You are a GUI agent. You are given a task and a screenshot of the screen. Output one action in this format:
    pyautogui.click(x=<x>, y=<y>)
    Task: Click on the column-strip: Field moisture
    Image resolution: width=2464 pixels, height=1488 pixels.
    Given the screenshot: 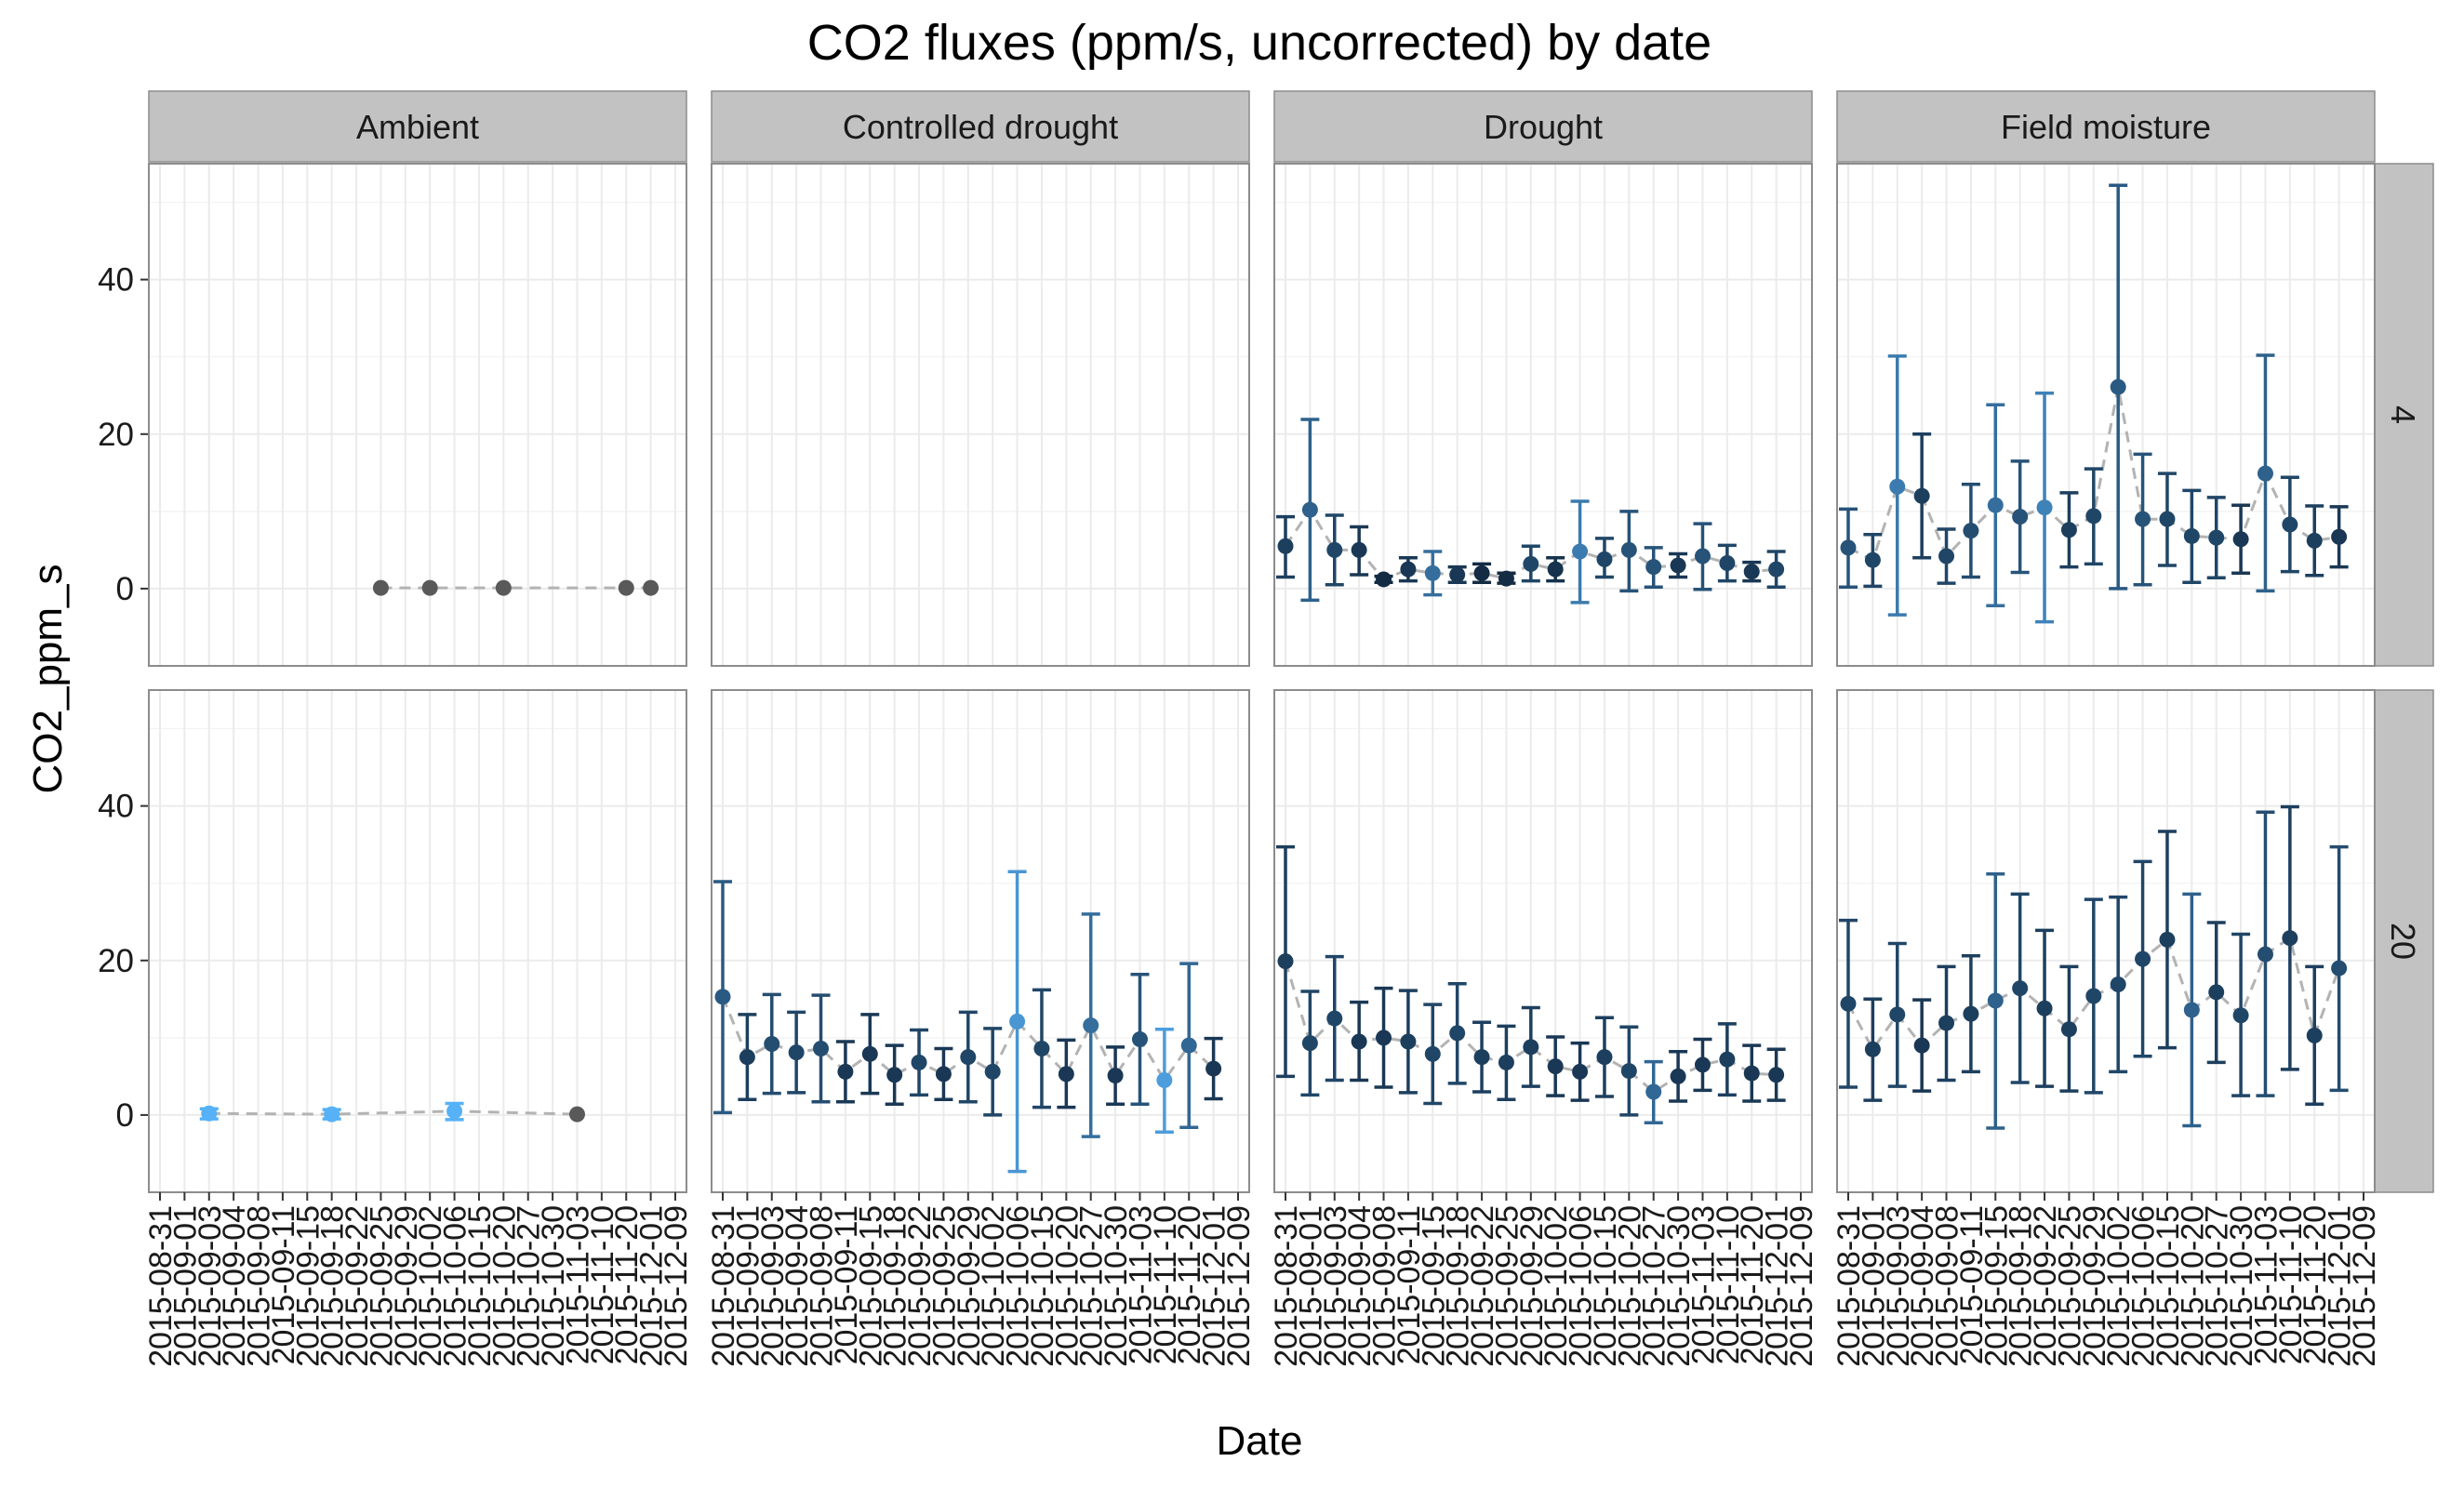 What is the action you would take?
    pyautogui.click(x=2106, y=126)
    